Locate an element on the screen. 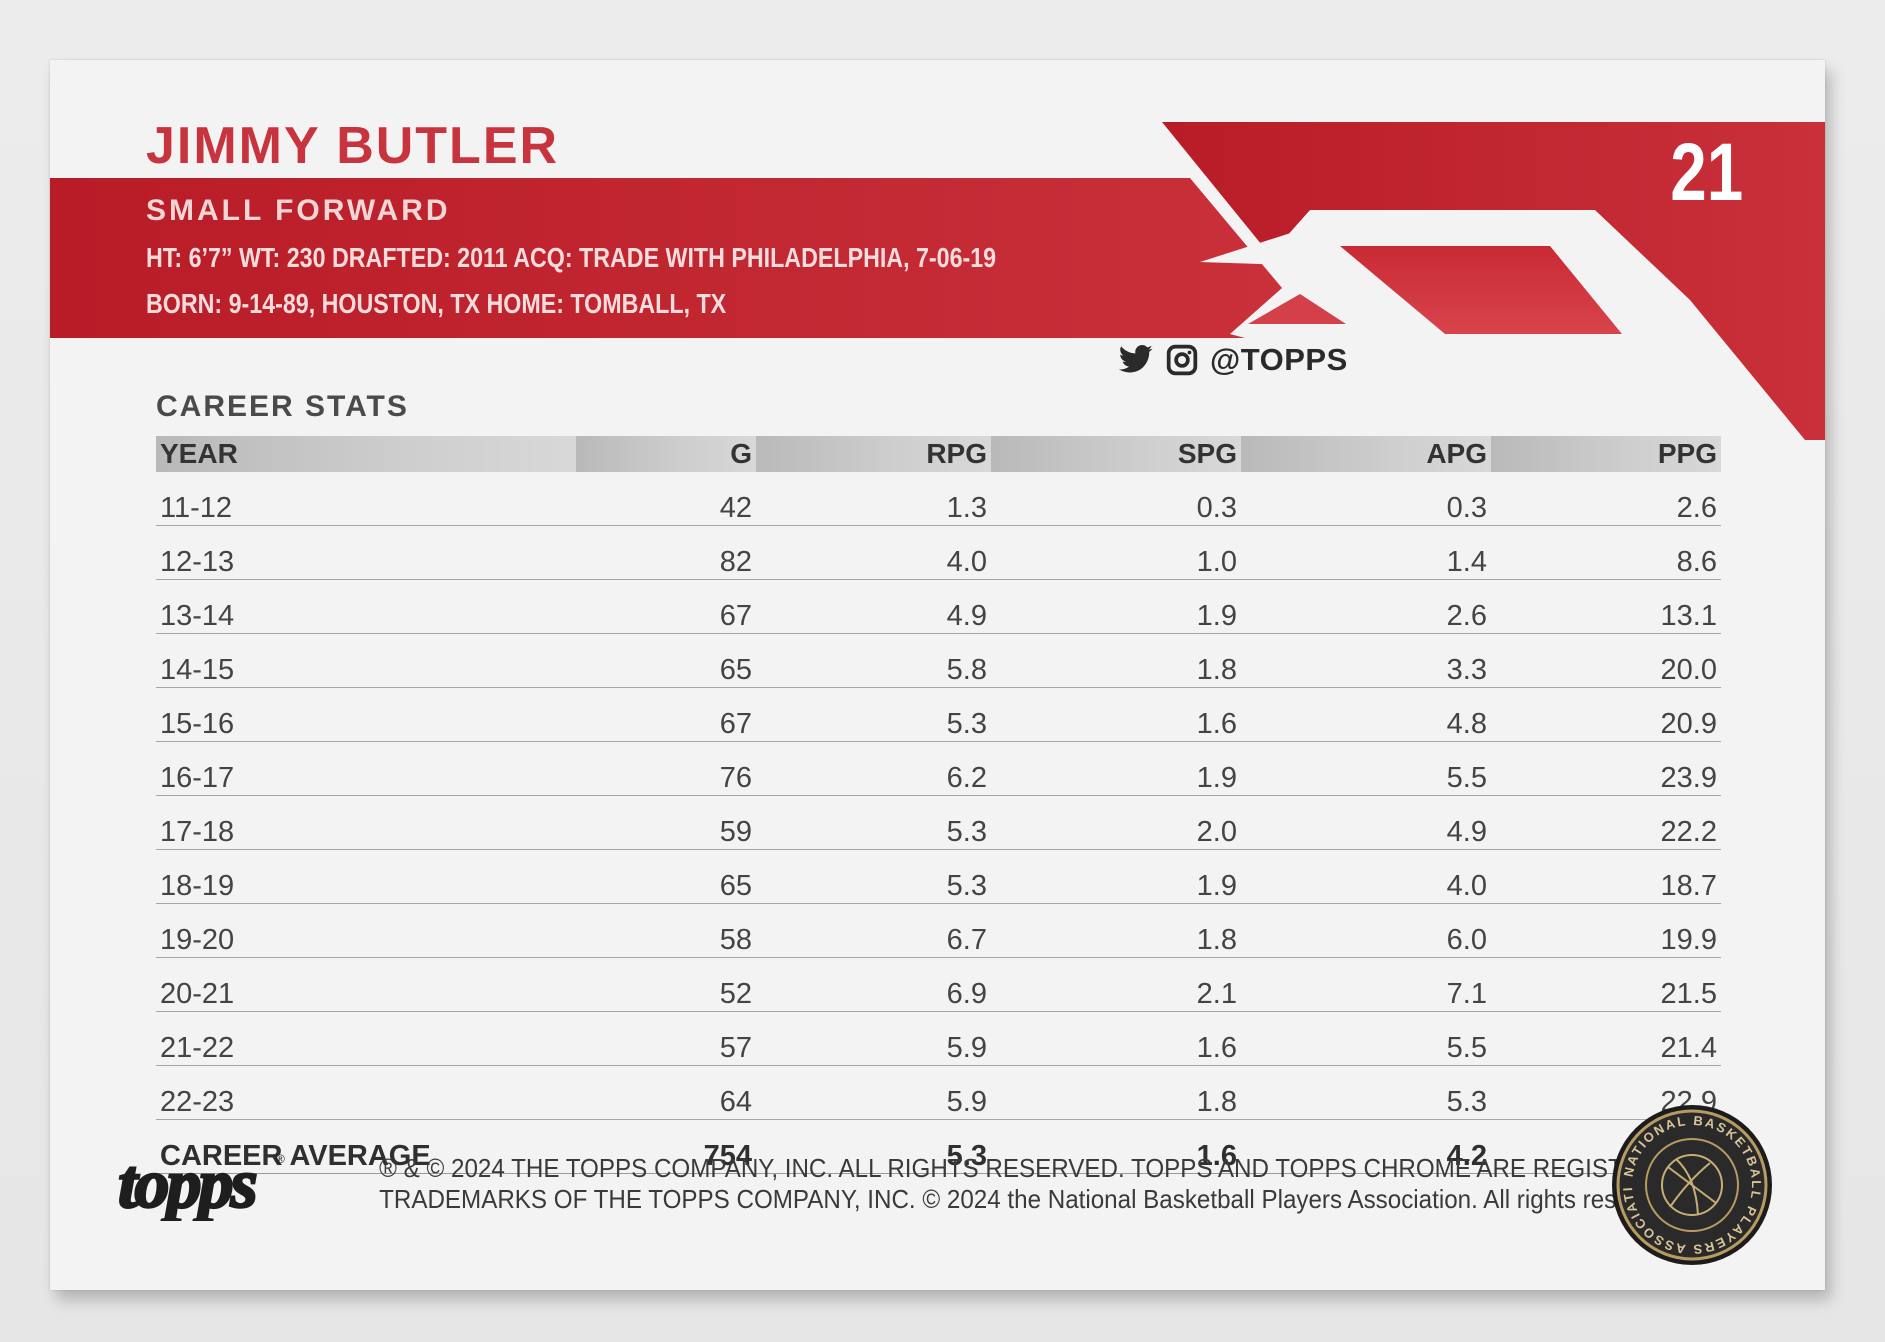 The width and height of the screenshot is (1885, 1342). cell-ppg: 8.6 is located at coordinates (1606, 552).